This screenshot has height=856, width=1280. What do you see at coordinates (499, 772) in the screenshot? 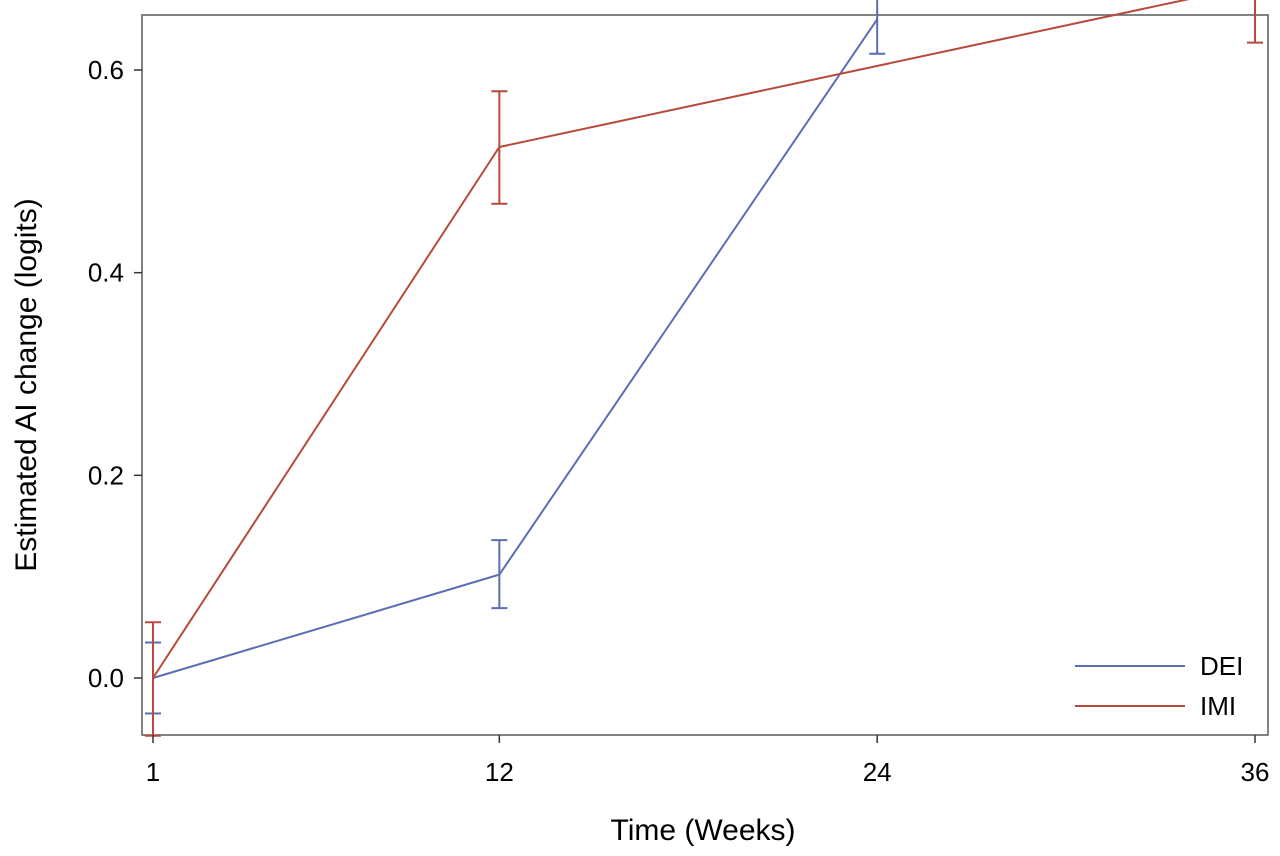
I see `x-tick-label: 12` at bounding box center [499, 772].